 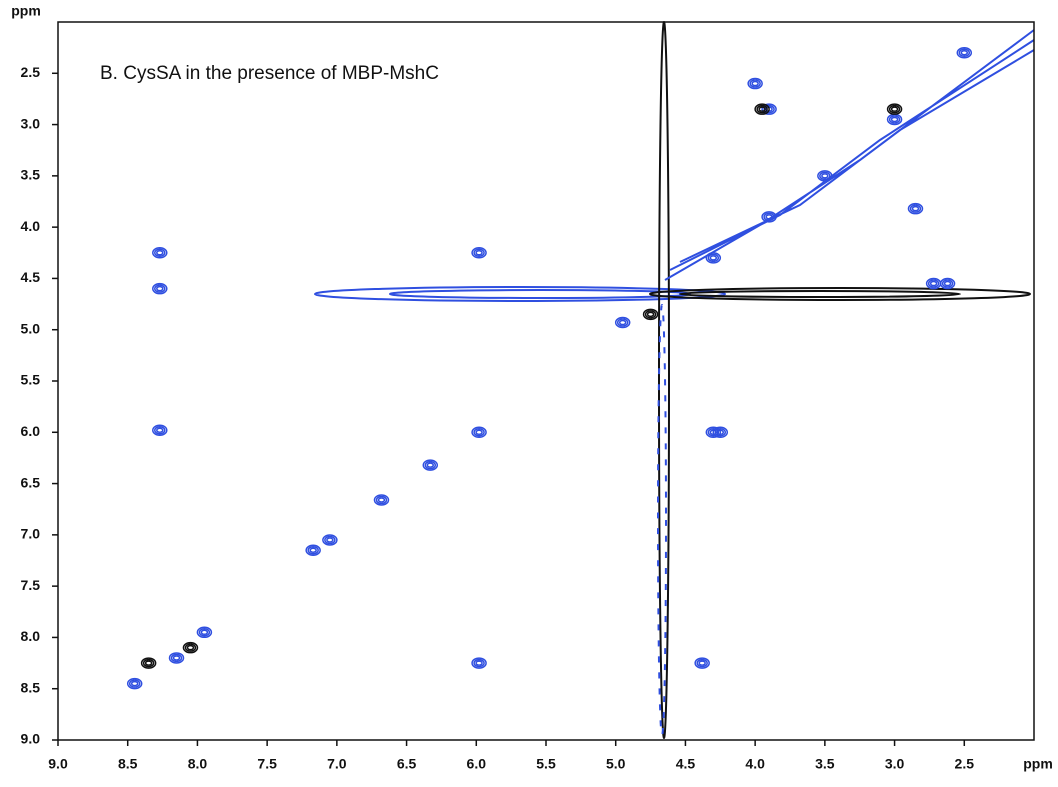 What do you see at coordinates (269, 73) in the screenshot?
I see `annotation: B. CysSA in the presence of MBP-MshC` at bounding box center [269, 73].